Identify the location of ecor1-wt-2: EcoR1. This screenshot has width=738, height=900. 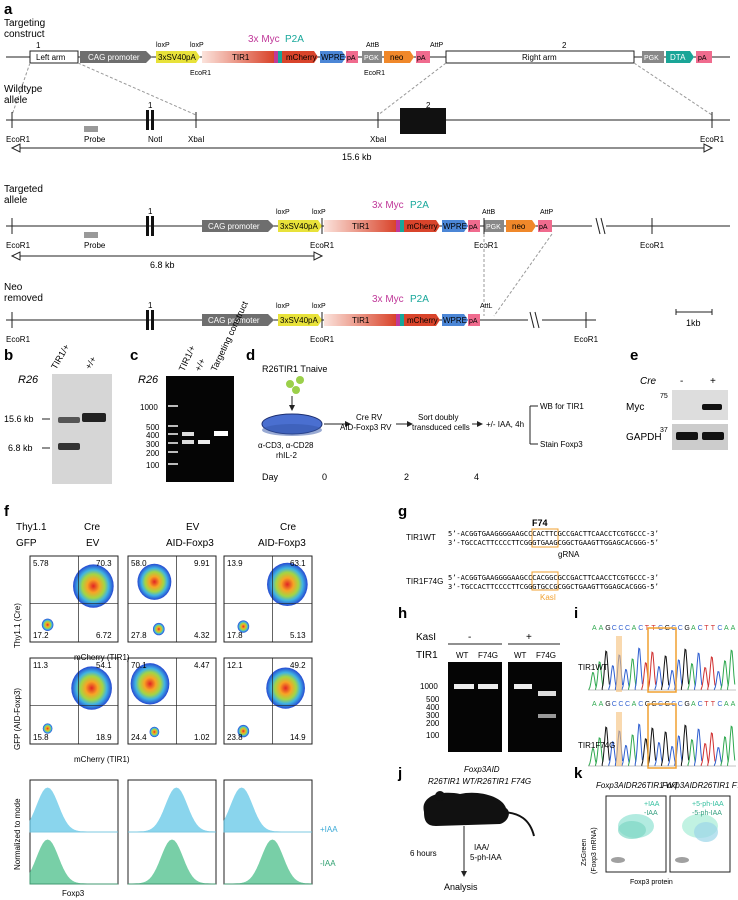
(712, 139).